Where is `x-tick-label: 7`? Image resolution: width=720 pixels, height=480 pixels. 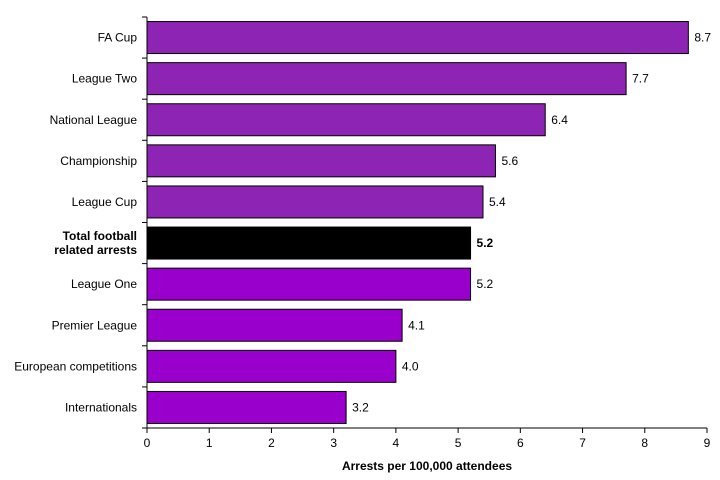 x-tick-label: 7 is located at coordinates (582, 443).